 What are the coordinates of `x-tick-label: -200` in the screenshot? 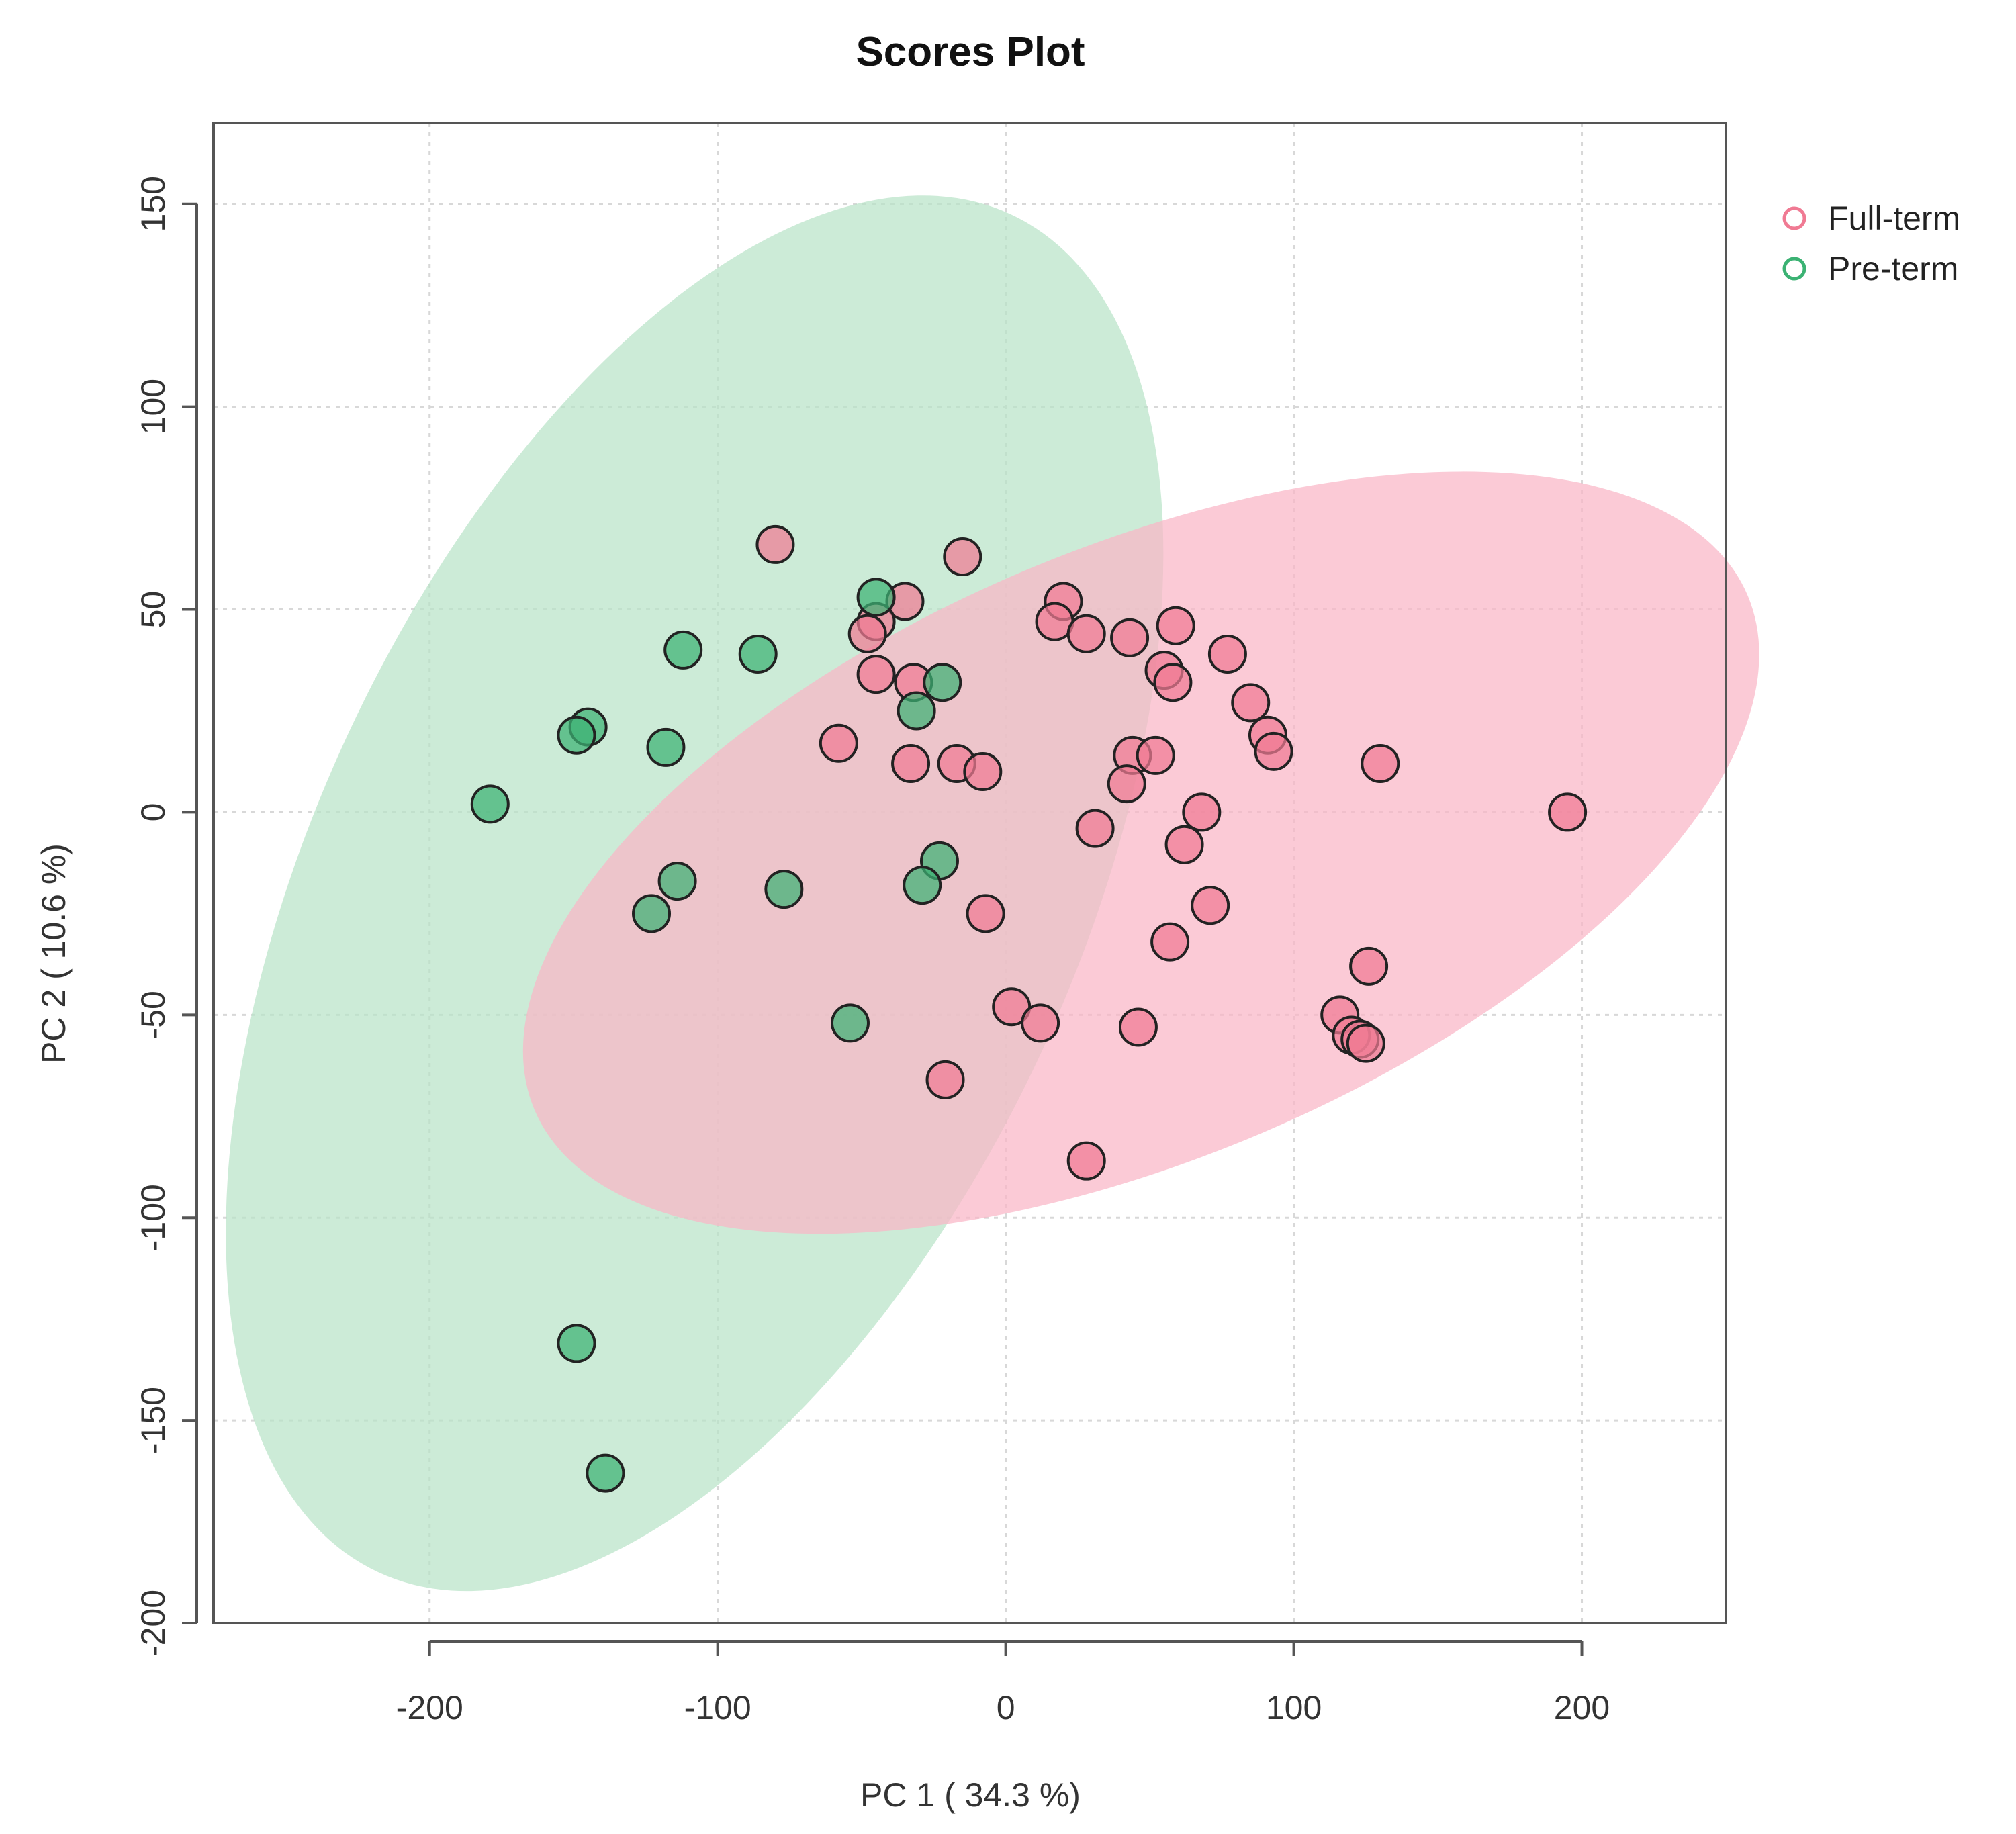 It's located at (429, 1708).